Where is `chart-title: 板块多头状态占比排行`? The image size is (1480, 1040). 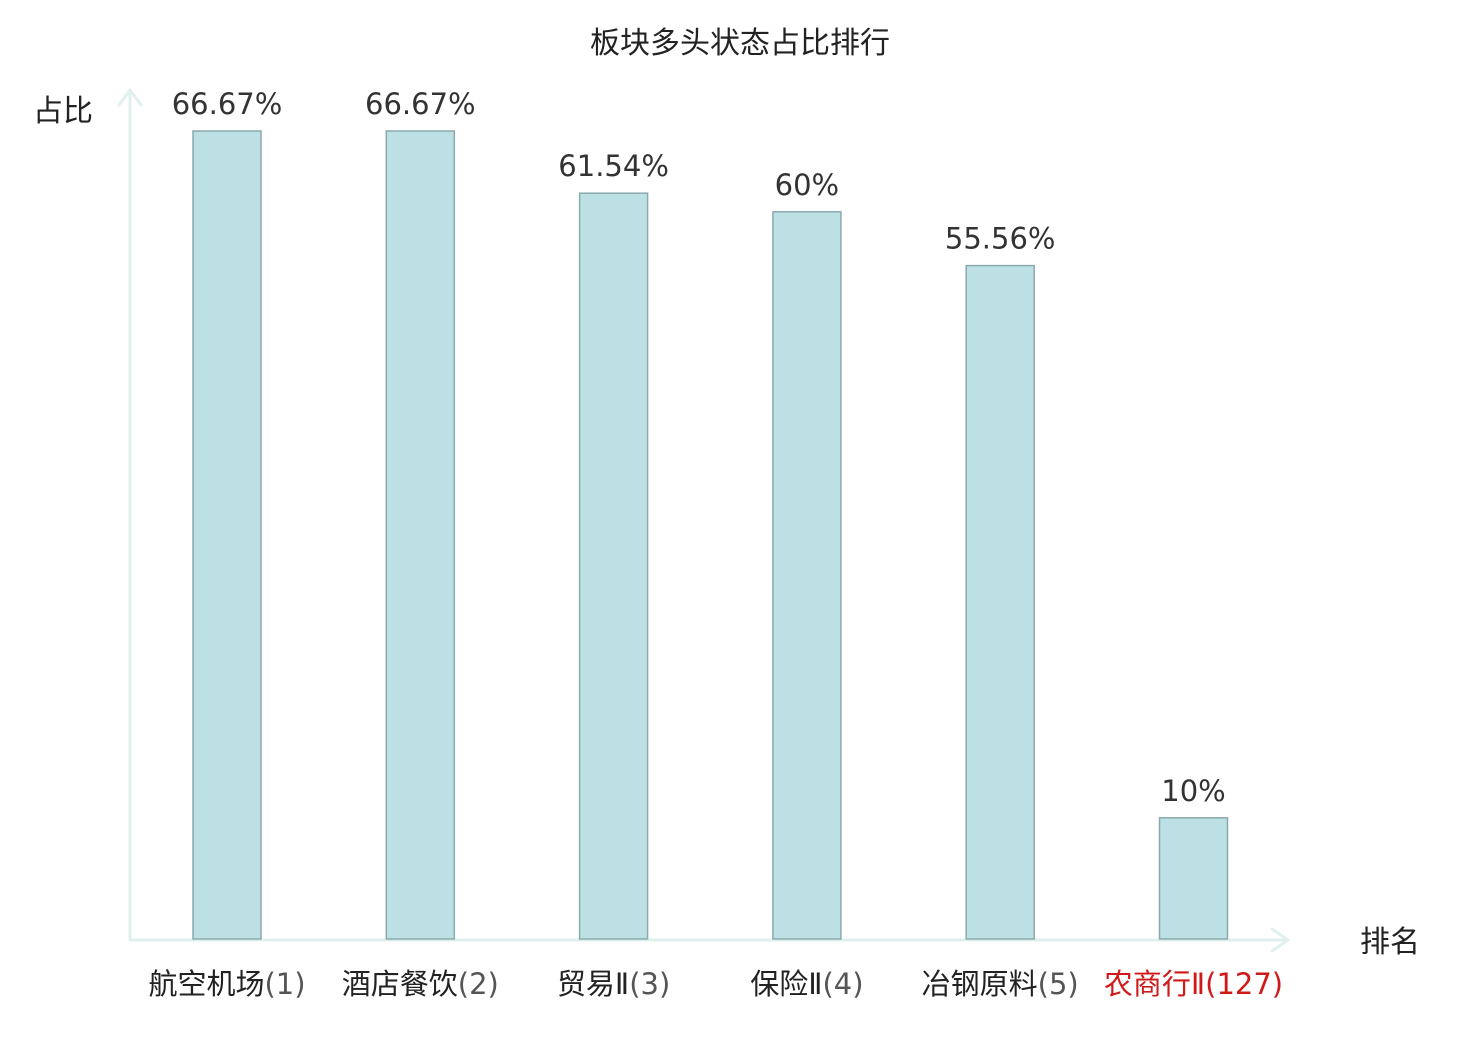 chart-title: 板块多头状态占比排行 is located at coordinates (740, 43).